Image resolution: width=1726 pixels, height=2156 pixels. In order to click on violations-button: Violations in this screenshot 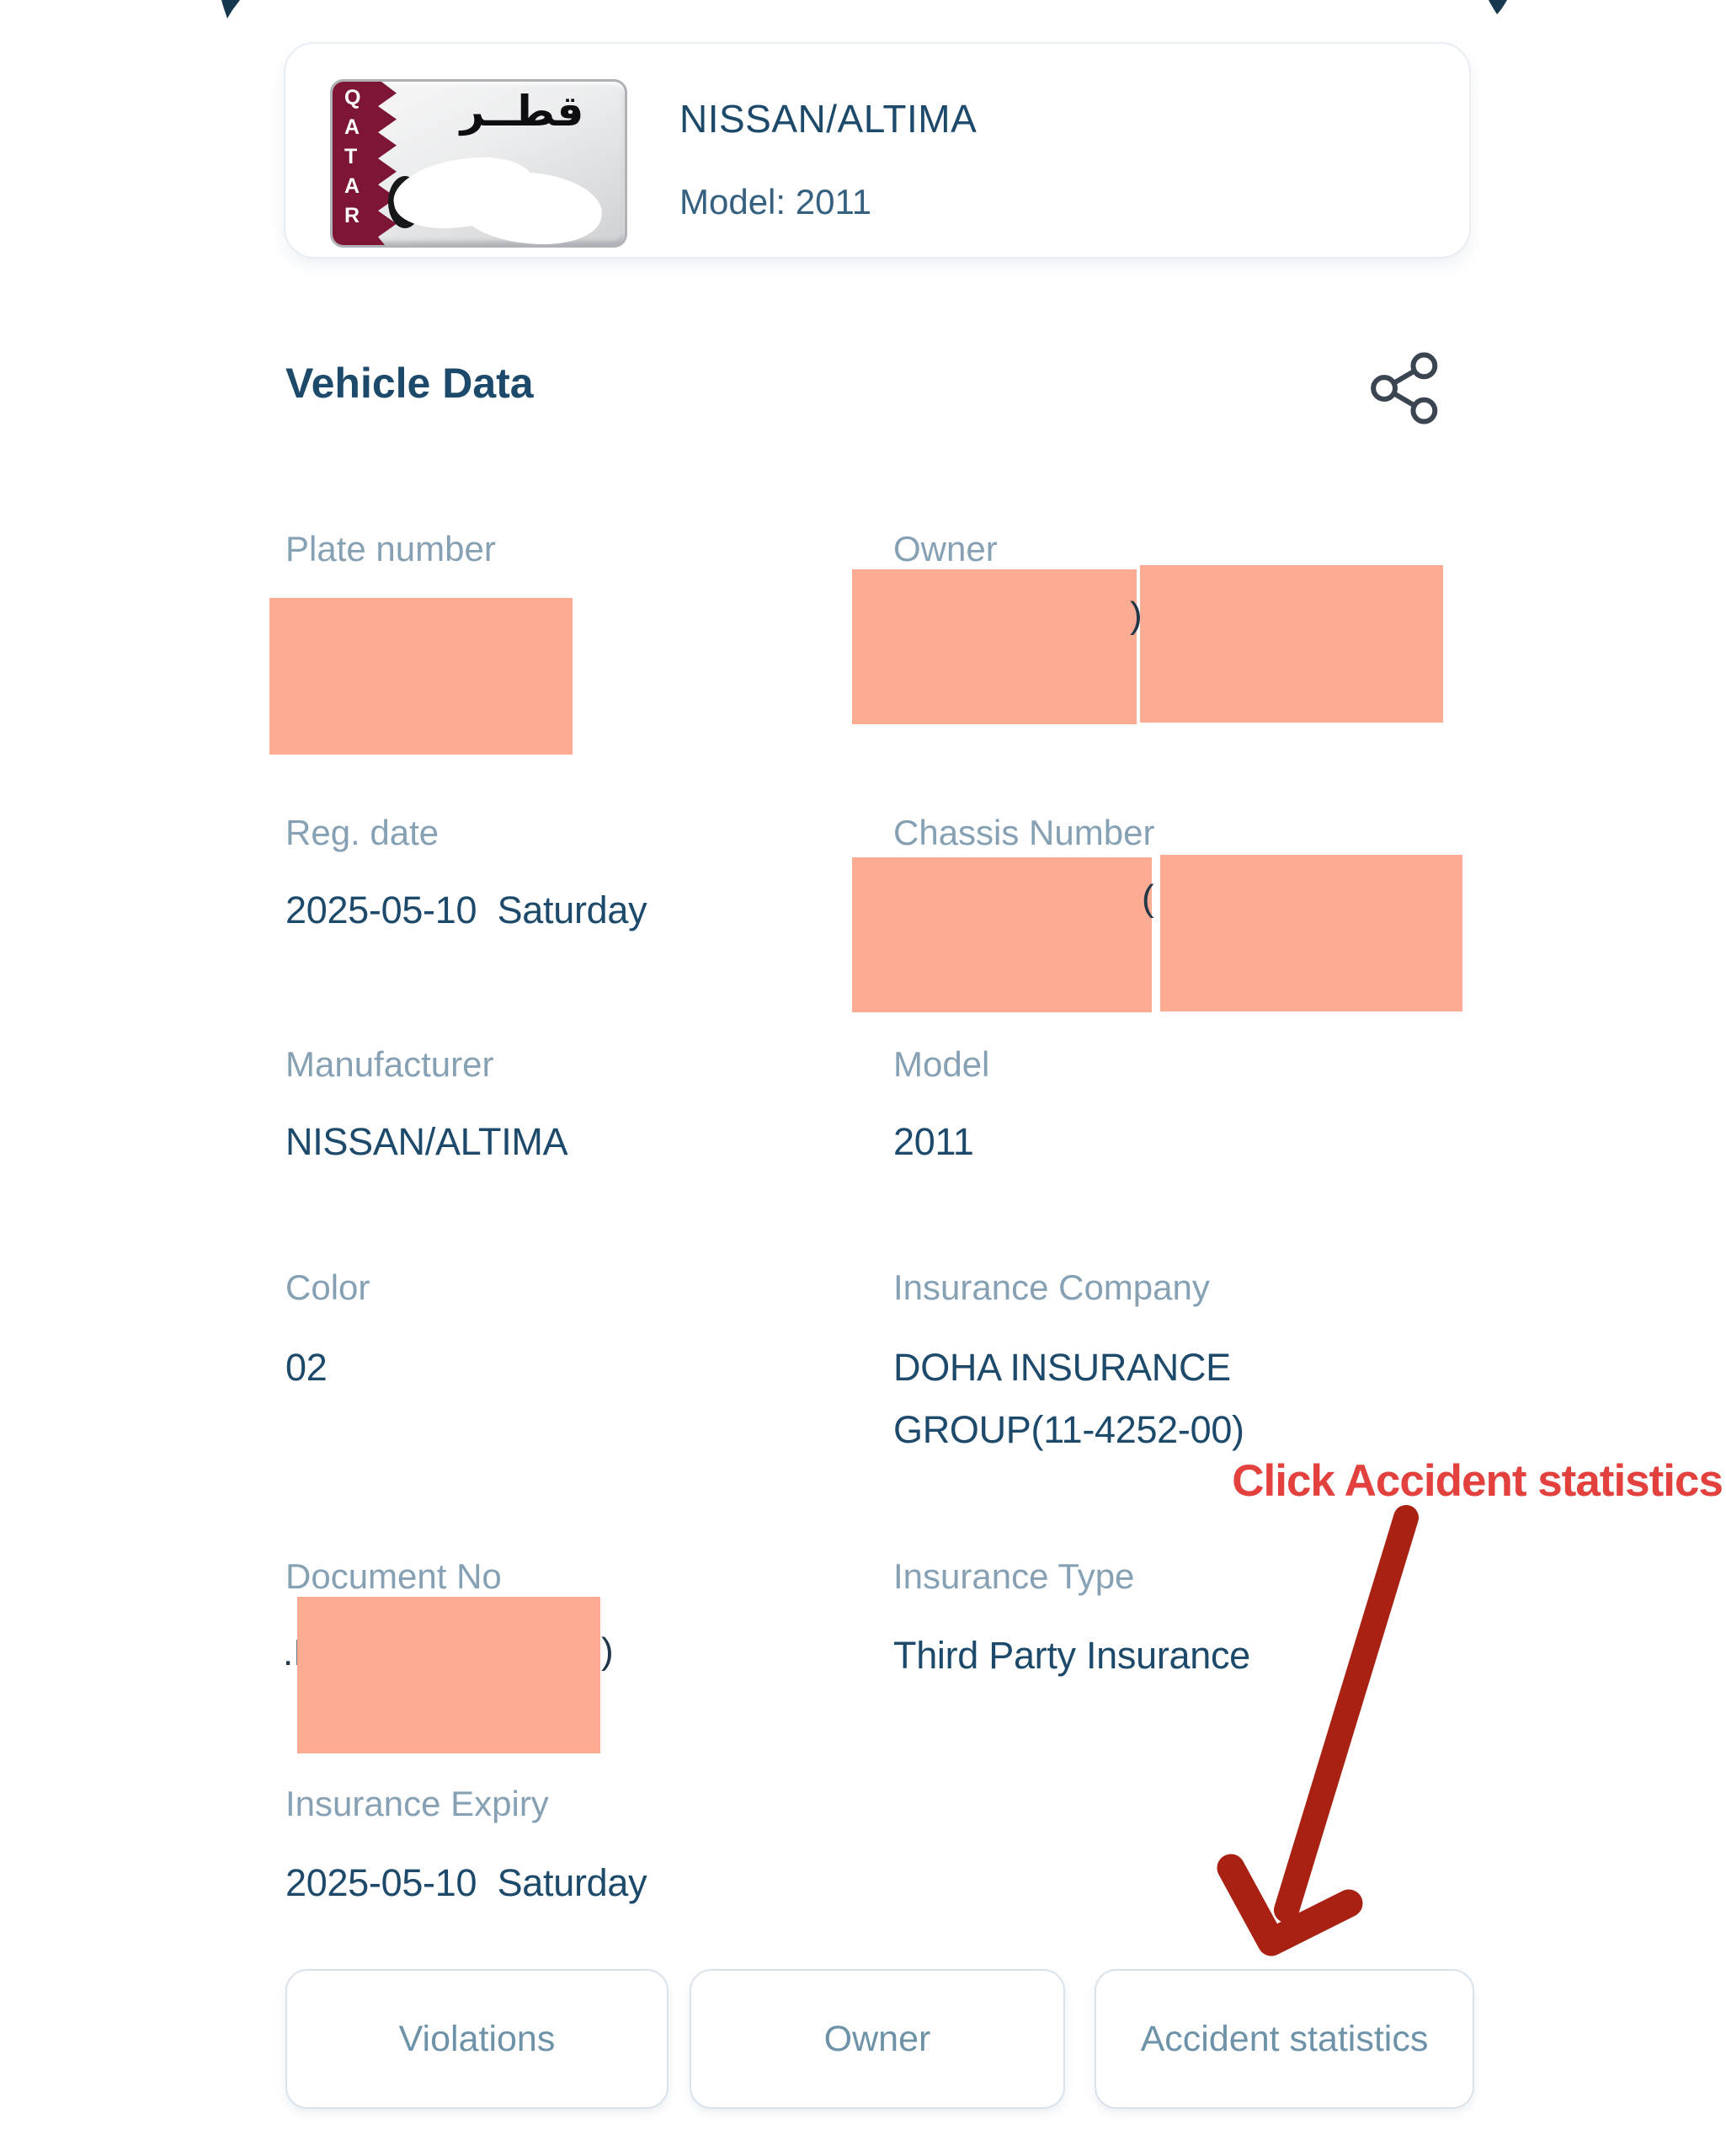, I will do `click(477, 2039)`.